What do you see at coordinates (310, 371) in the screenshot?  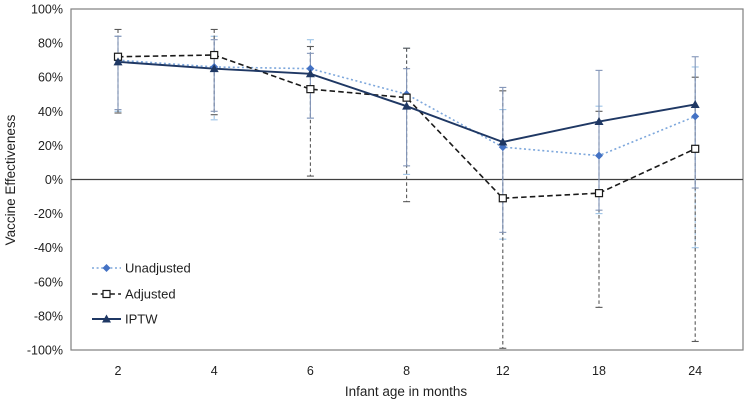 I see `x-tick-label: 6` at bounding box center [310, 371].